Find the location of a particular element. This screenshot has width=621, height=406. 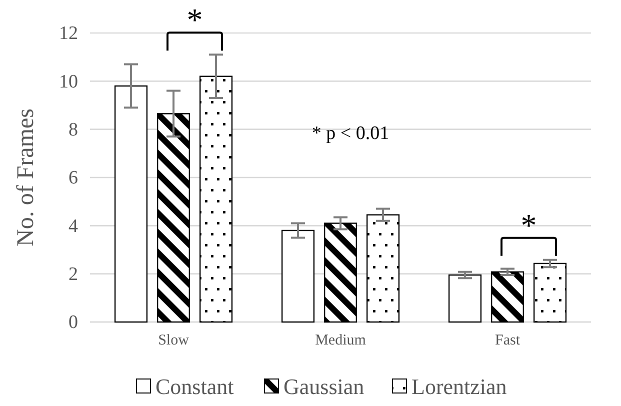

annotation: * p < 0.01 is located at coordinates (351, 133).